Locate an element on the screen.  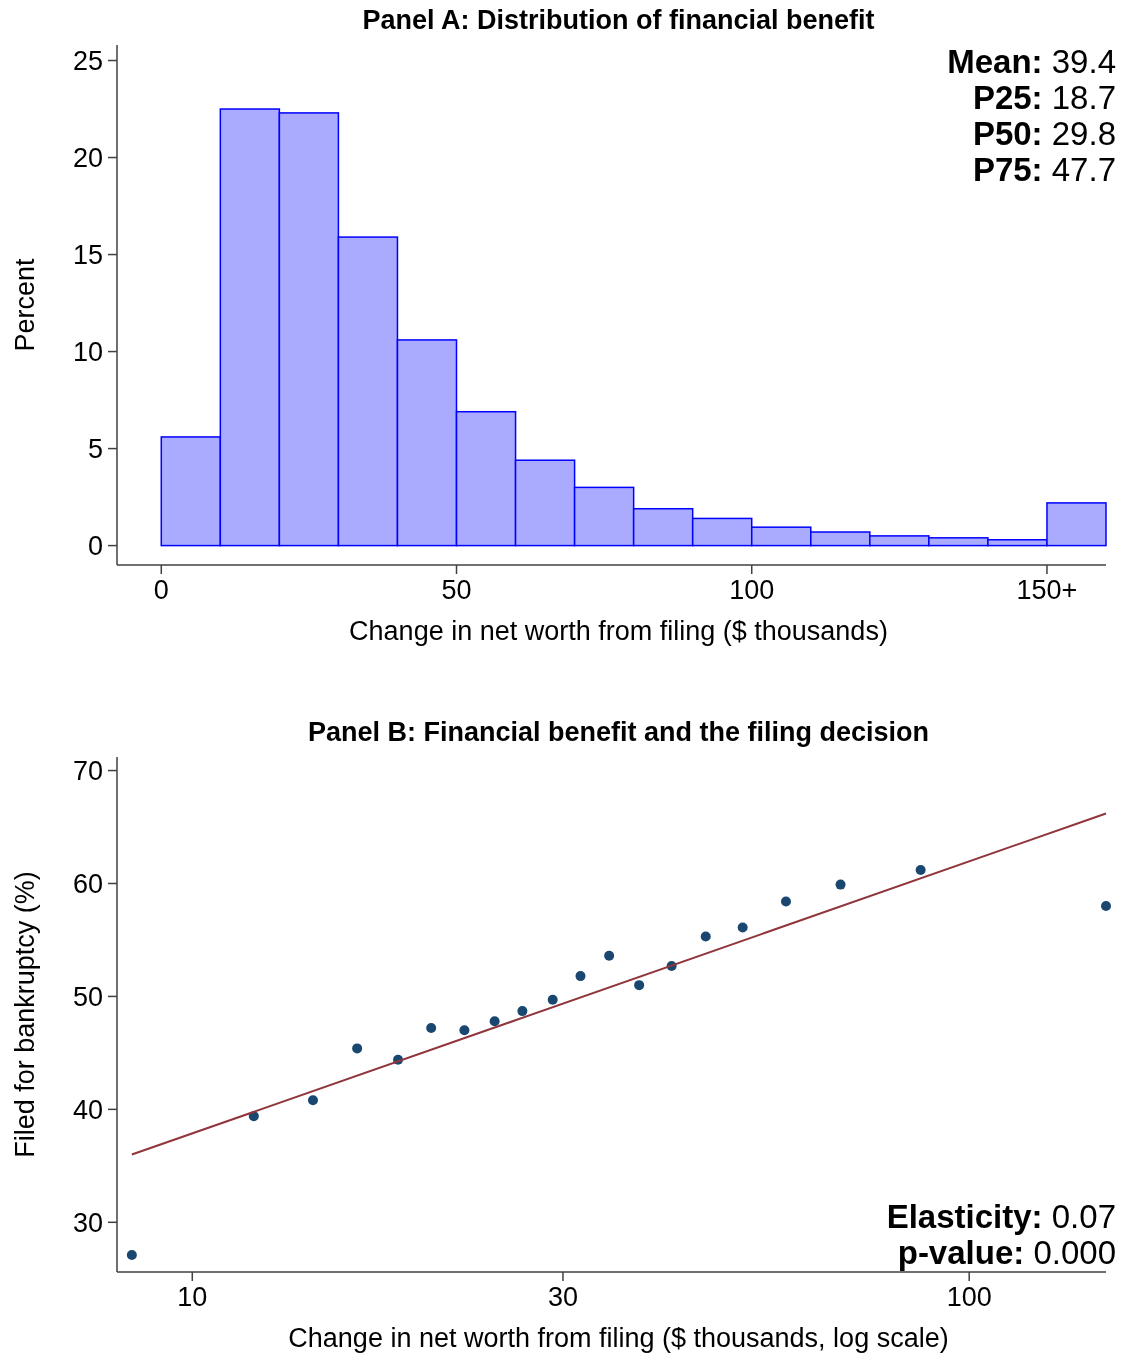
x-tick-label: 30 is located at coordinates (562, 1297).